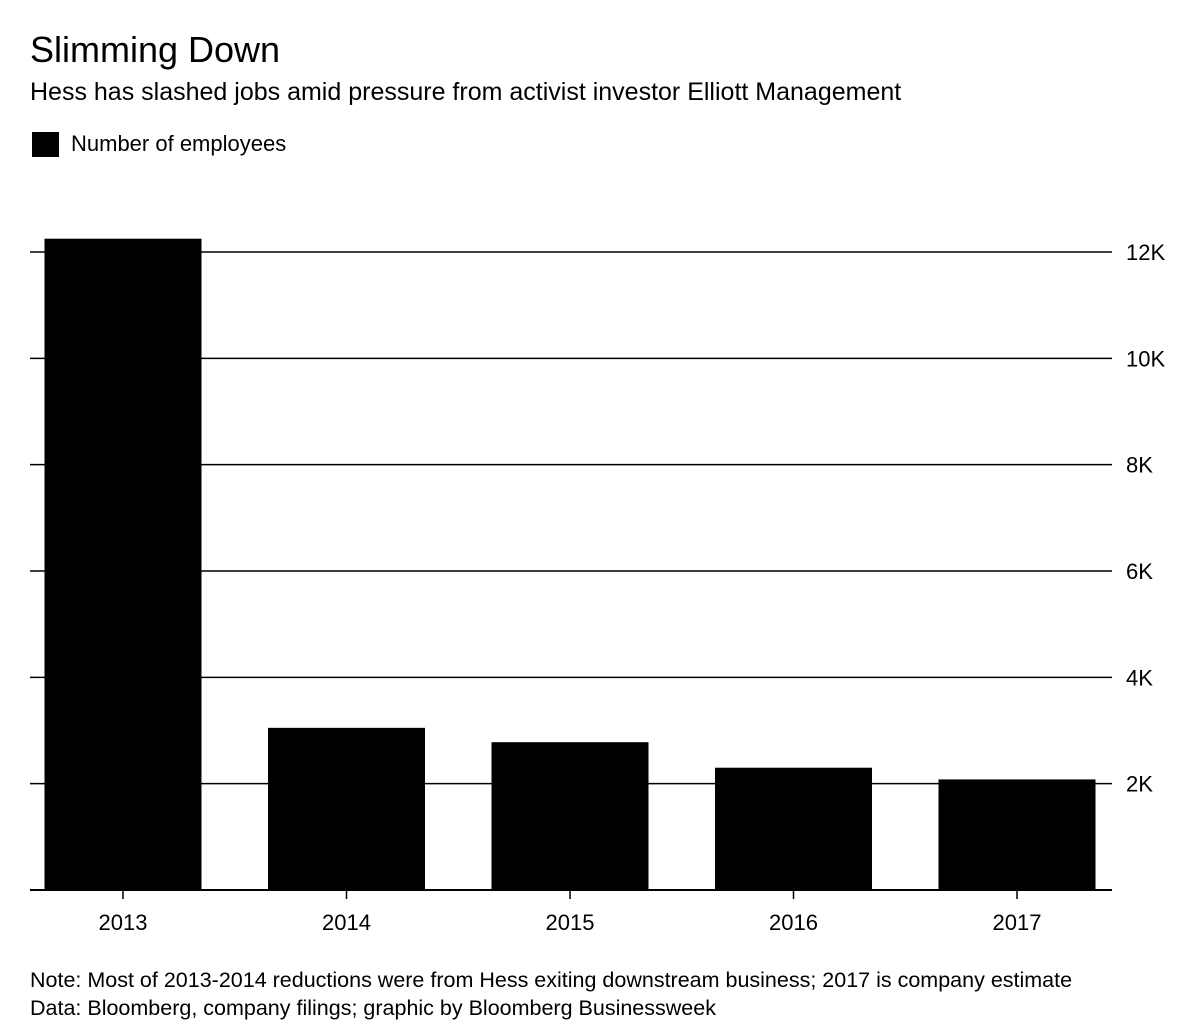 This screenshot has width=1200, height=1036. I want to click on chart-title: Slimming Down, so click(155, 49).